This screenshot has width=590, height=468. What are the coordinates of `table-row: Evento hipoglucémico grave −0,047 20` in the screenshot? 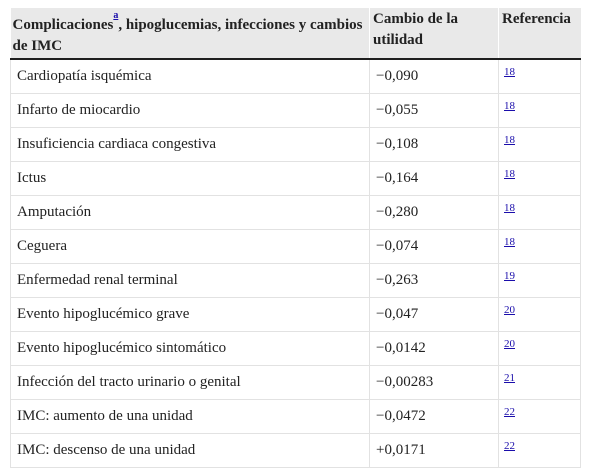 It's located at (295, 314).